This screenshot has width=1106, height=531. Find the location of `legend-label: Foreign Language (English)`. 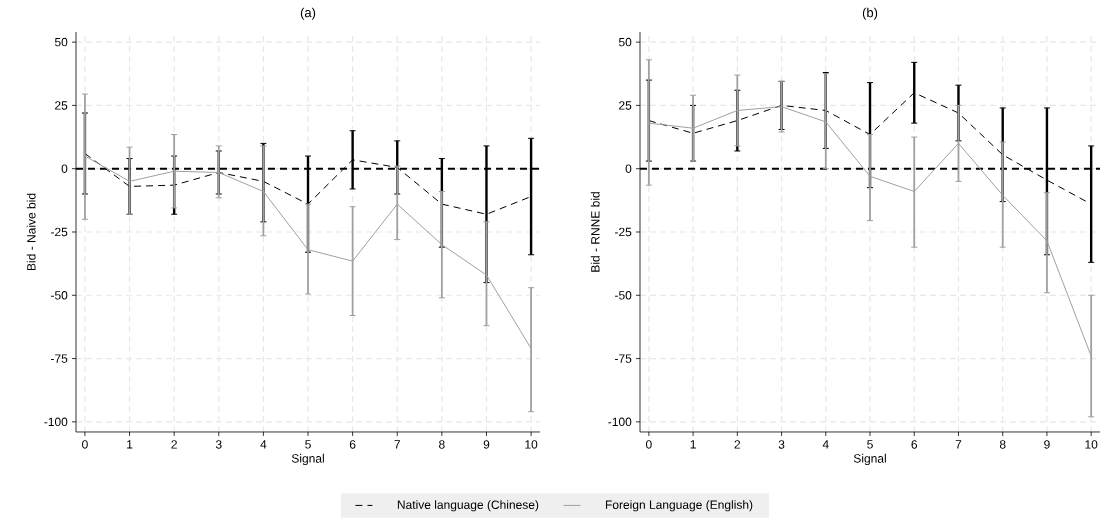

legend-label: Foreign Language (English) is located at coordinates (679, 506).